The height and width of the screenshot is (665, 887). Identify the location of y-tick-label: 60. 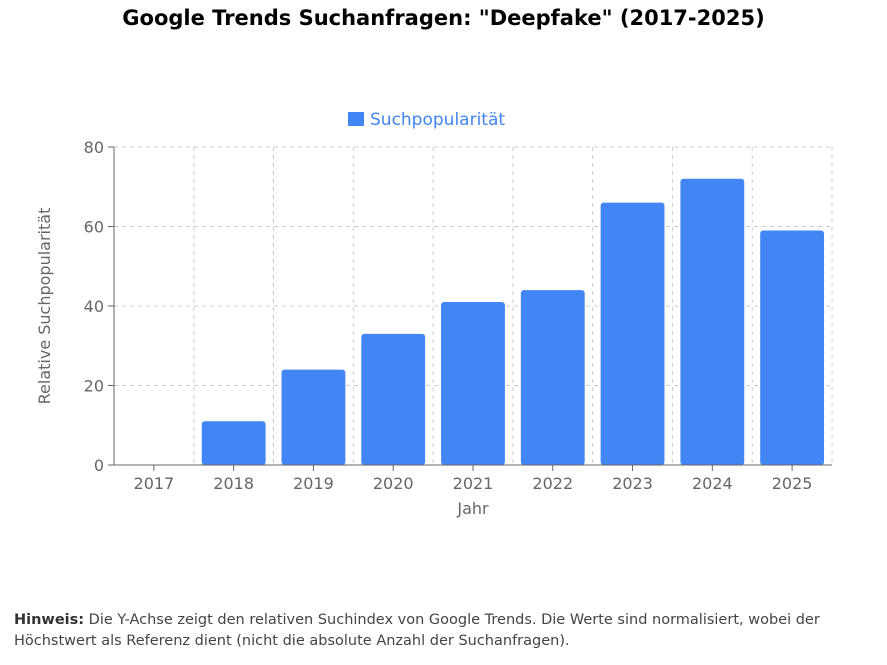
(94, 227).